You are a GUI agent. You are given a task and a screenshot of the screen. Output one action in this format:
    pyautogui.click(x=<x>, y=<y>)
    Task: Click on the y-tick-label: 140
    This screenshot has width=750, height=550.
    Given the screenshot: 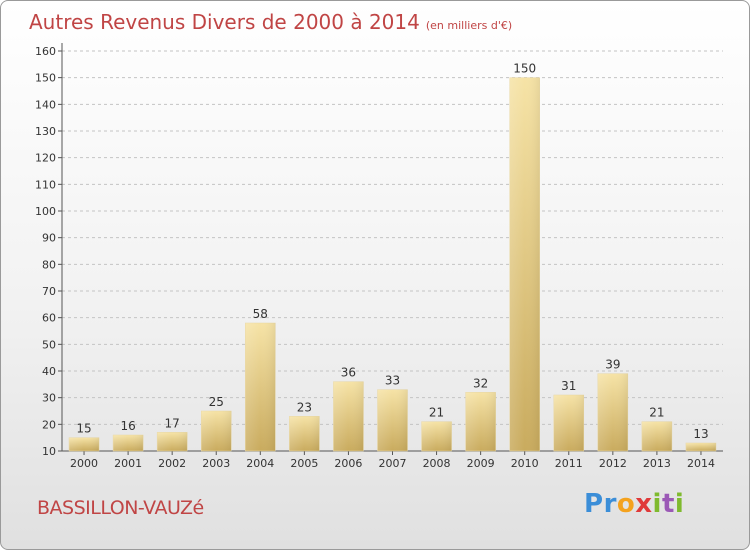 What is the action you would take?
    pyautogui.click(x=45, y=104)
    